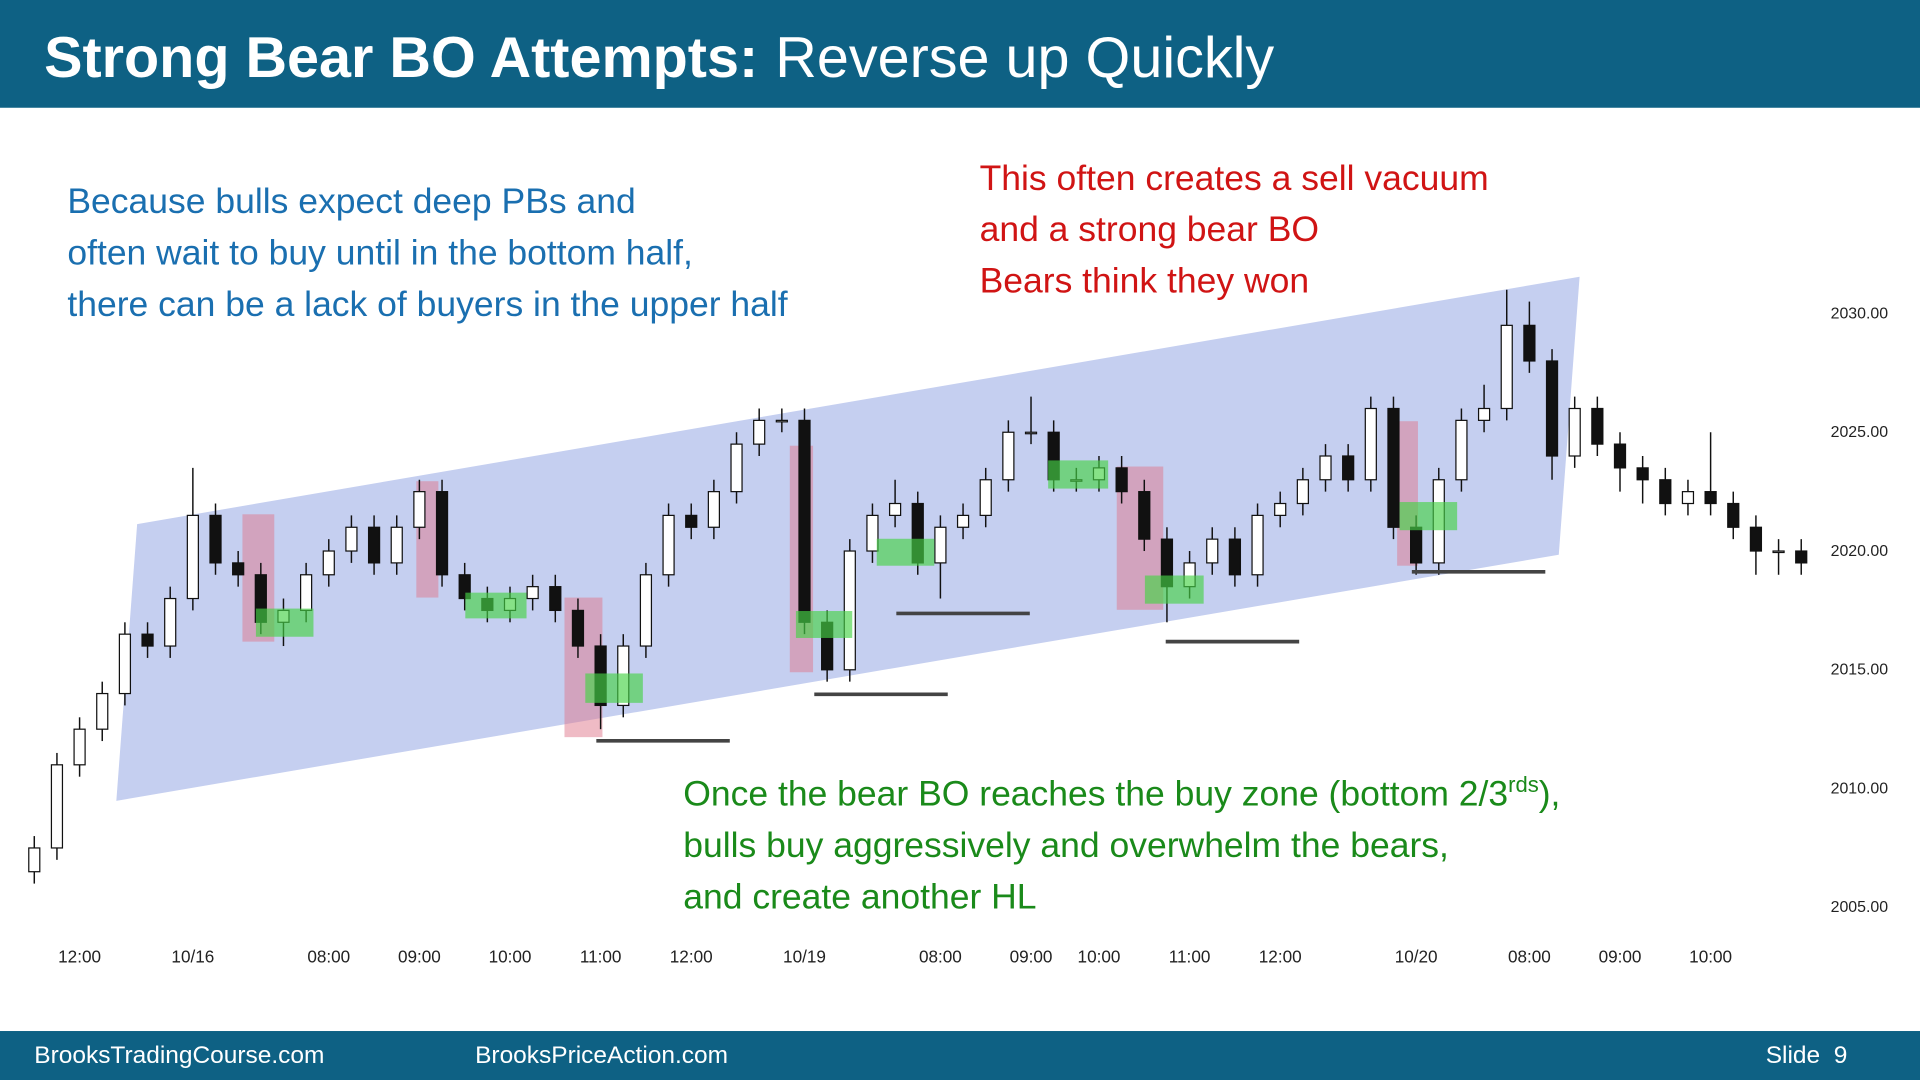 This screenshot has height=1080, width=1920. I want to click on annotation-line: This often creates a sell vacuum, so click(1234, 178).